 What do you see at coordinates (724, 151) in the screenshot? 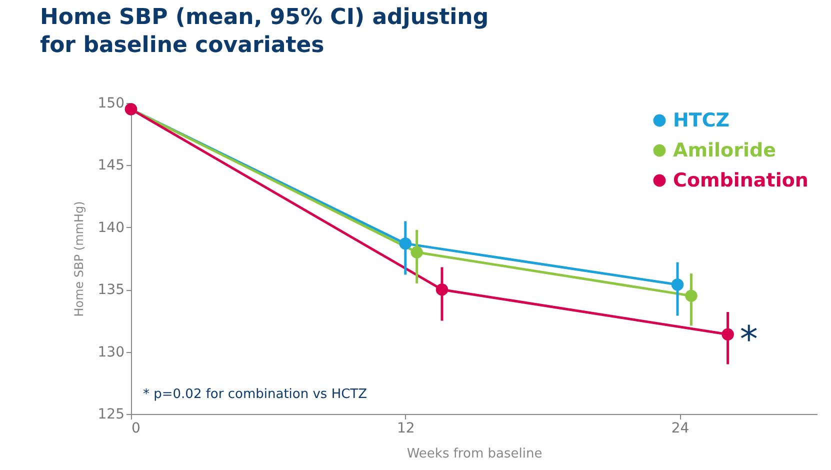
I see `legend-label: Amiloride` at bounding box center [724, 151].